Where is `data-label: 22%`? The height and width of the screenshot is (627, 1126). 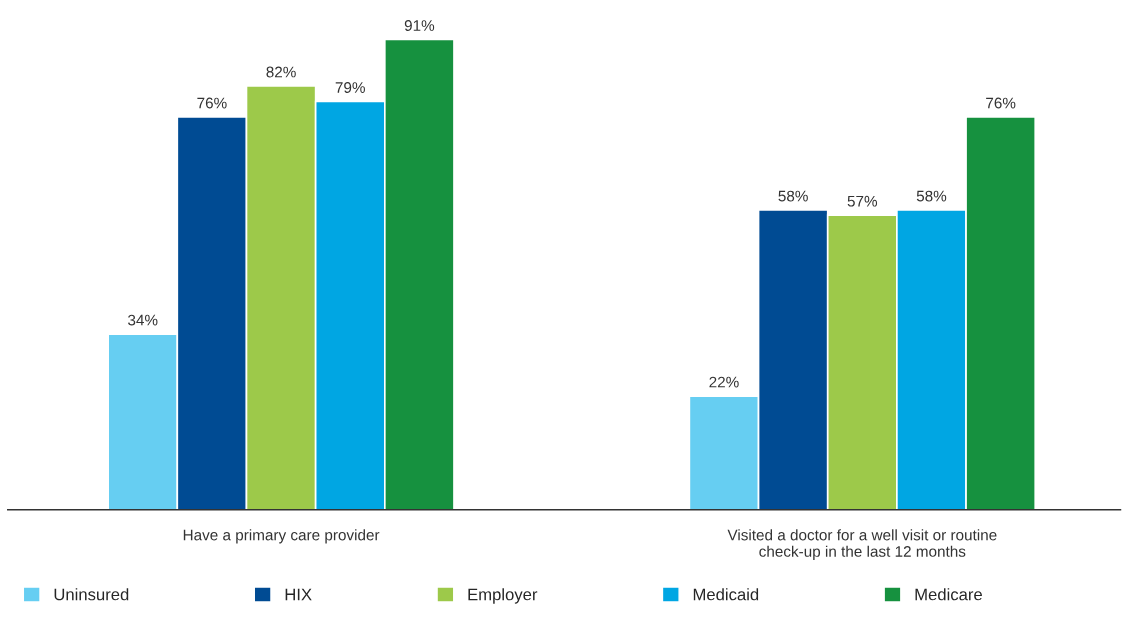 data-label: 22% is located at coordinates (724, 382).